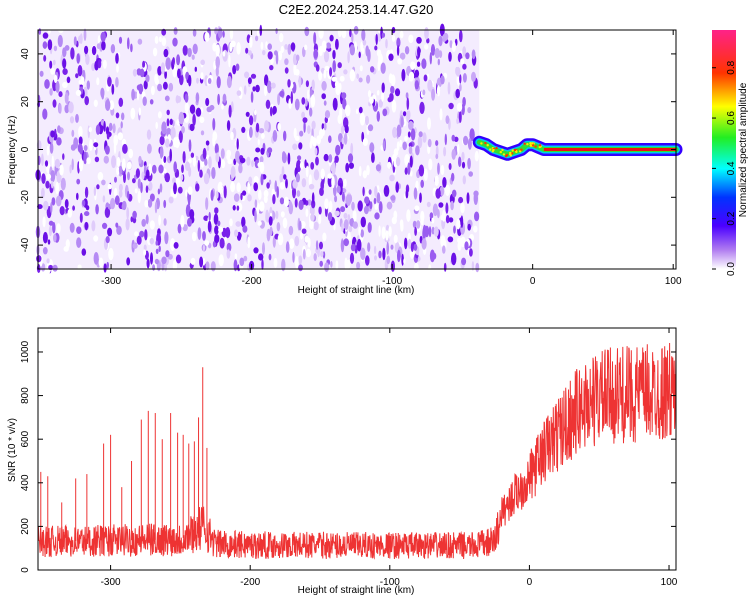 The height and width of the screenshot is (600, 750). I want to click on colorbar-tick-label: 0.0, so click(731, 269).